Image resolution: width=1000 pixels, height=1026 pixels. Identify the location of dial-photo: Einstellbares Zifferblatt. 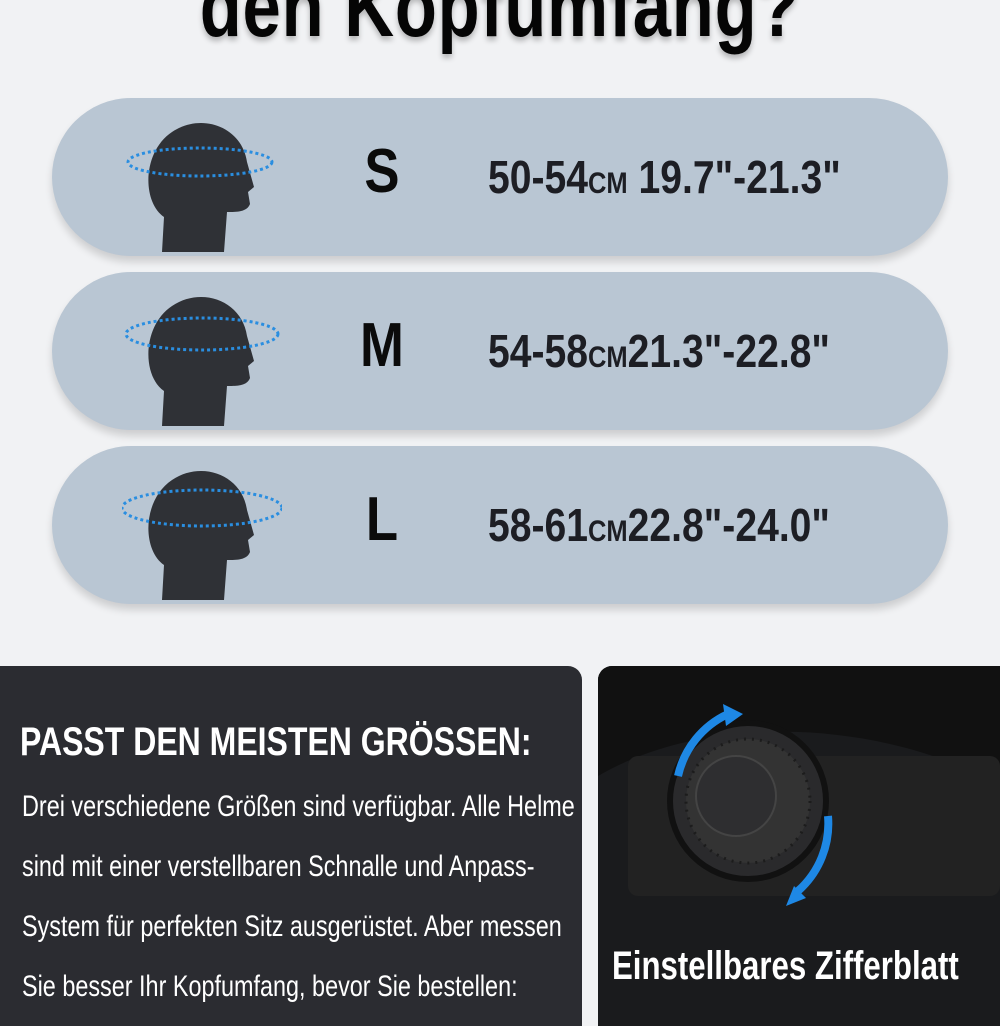
(799, 846).